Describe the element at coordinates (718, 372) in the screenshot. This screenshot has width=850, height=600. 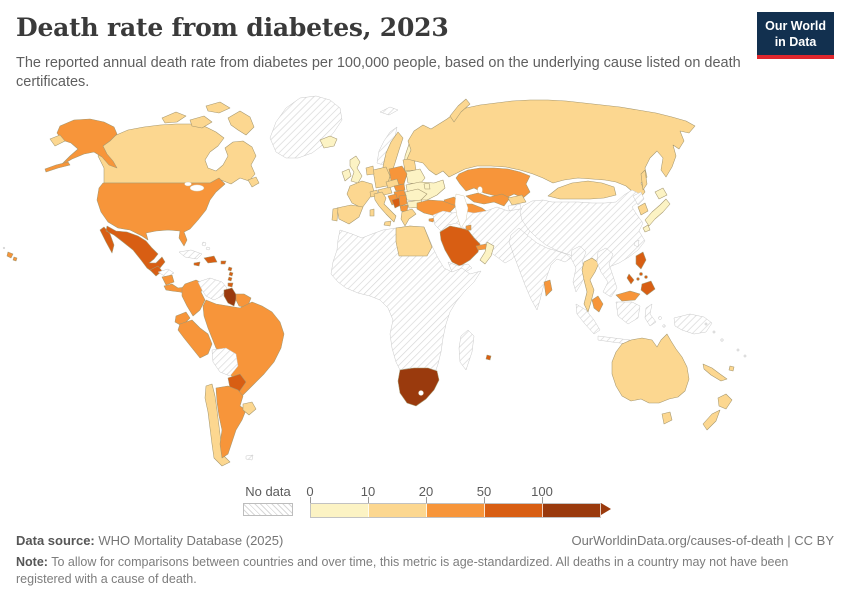
I see `country-new-caledonia-fiji` at that location.